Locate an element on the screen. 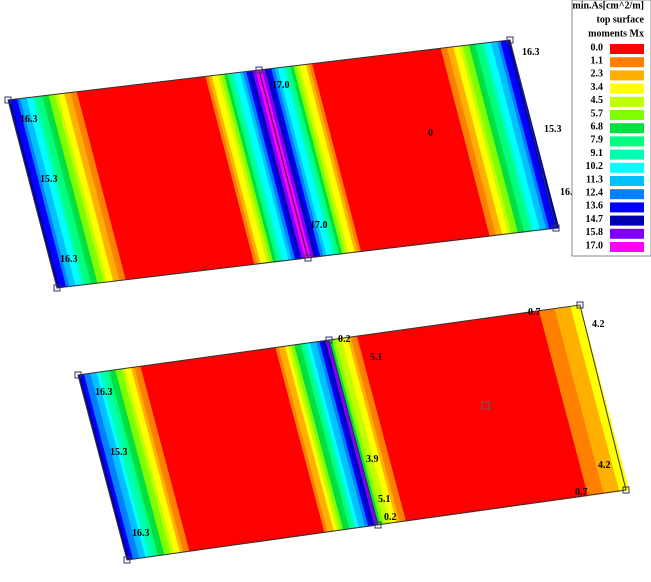 Image resolution: width=651 pixels, height=582 pixels. legend-label: 1.1 is located at coordinates (597, 60).